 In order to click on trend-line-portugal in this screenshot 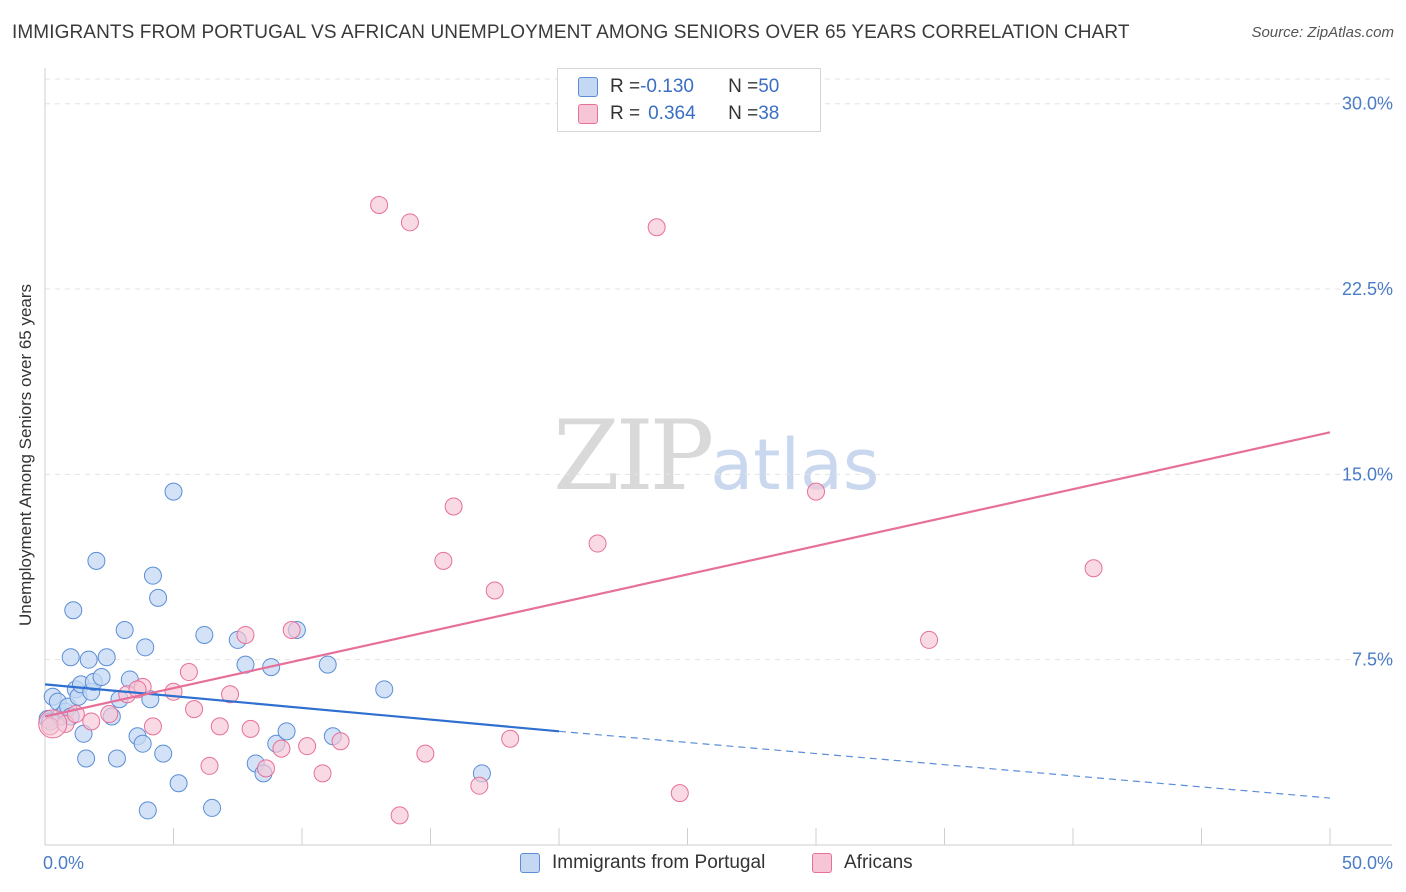, I will do `click(302, 708)`.